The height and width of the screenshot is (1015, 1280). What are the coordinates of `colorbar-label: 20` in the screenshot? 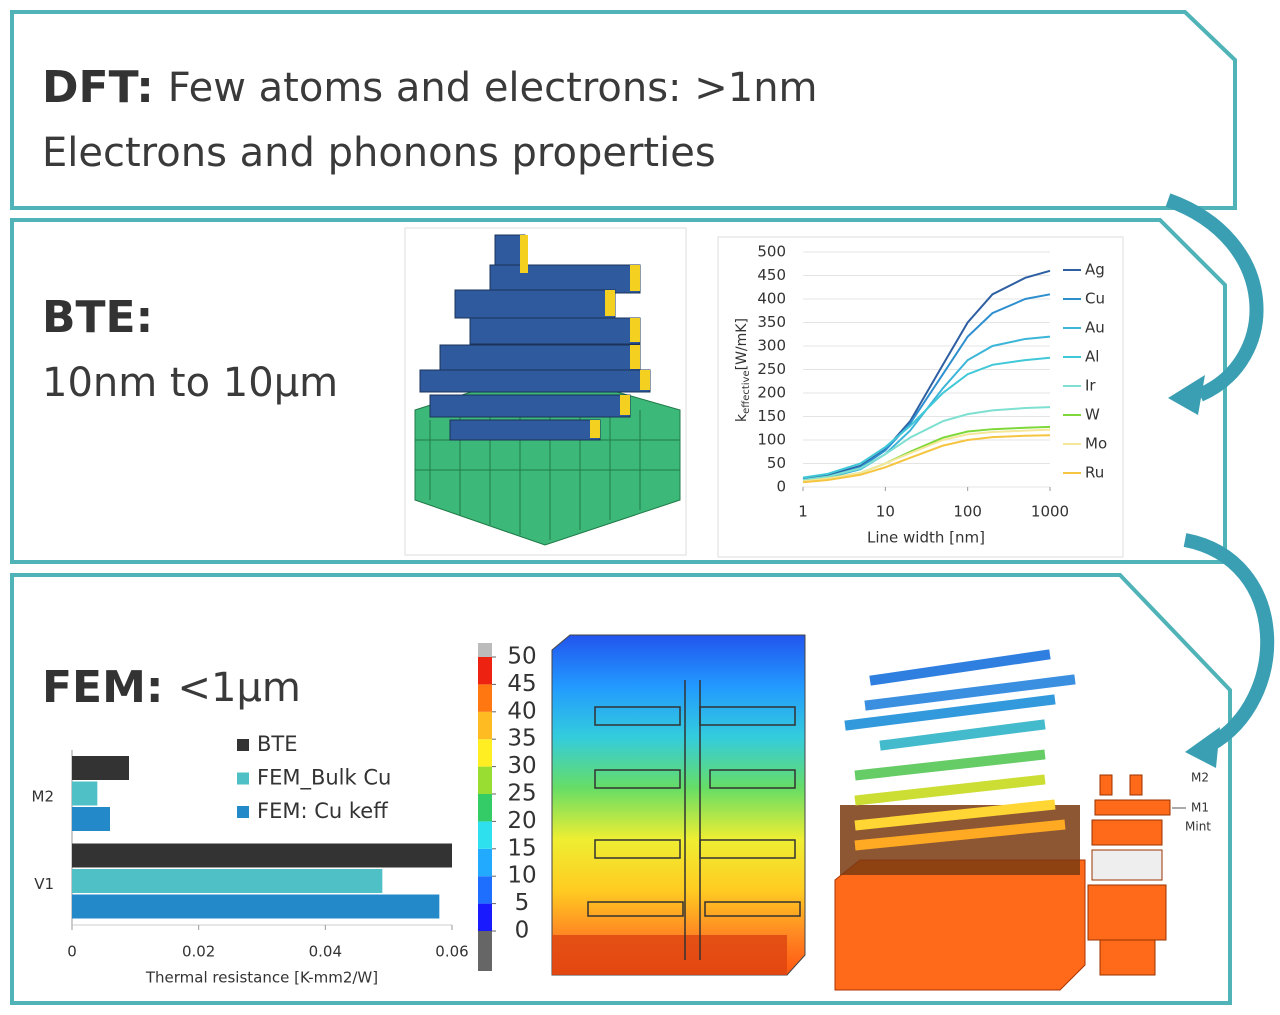 It's located at (521, 821).